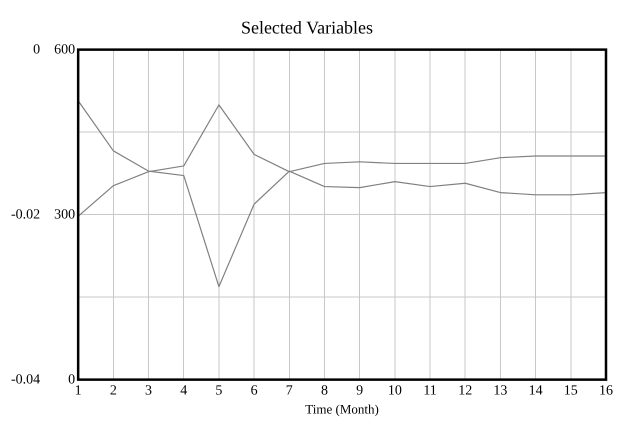 The height and width of the screenshot is (428, 629). I want to click on x-tick-label: 16, so click(606, 391).